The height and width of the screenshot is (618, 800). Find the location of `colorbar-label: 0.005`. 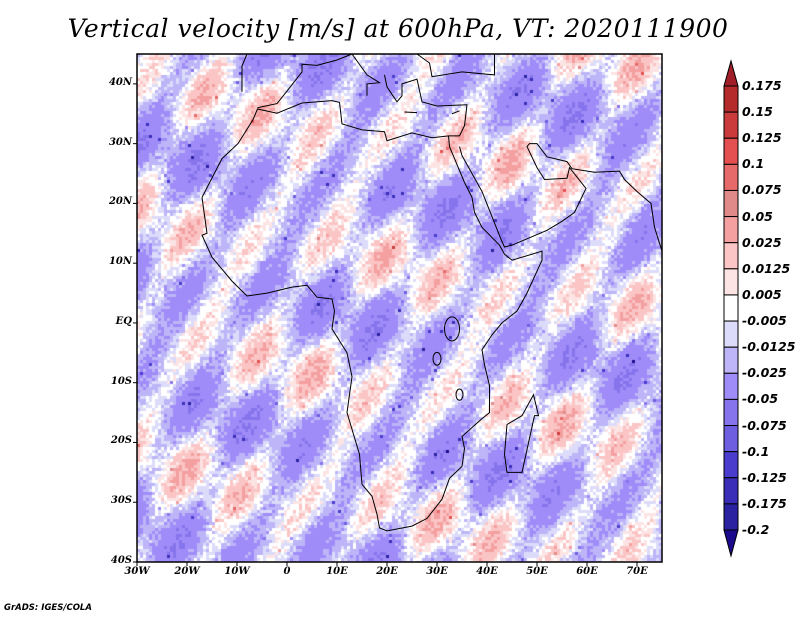

colorbar-label: 0.005 is located at coordinates (762, 294).